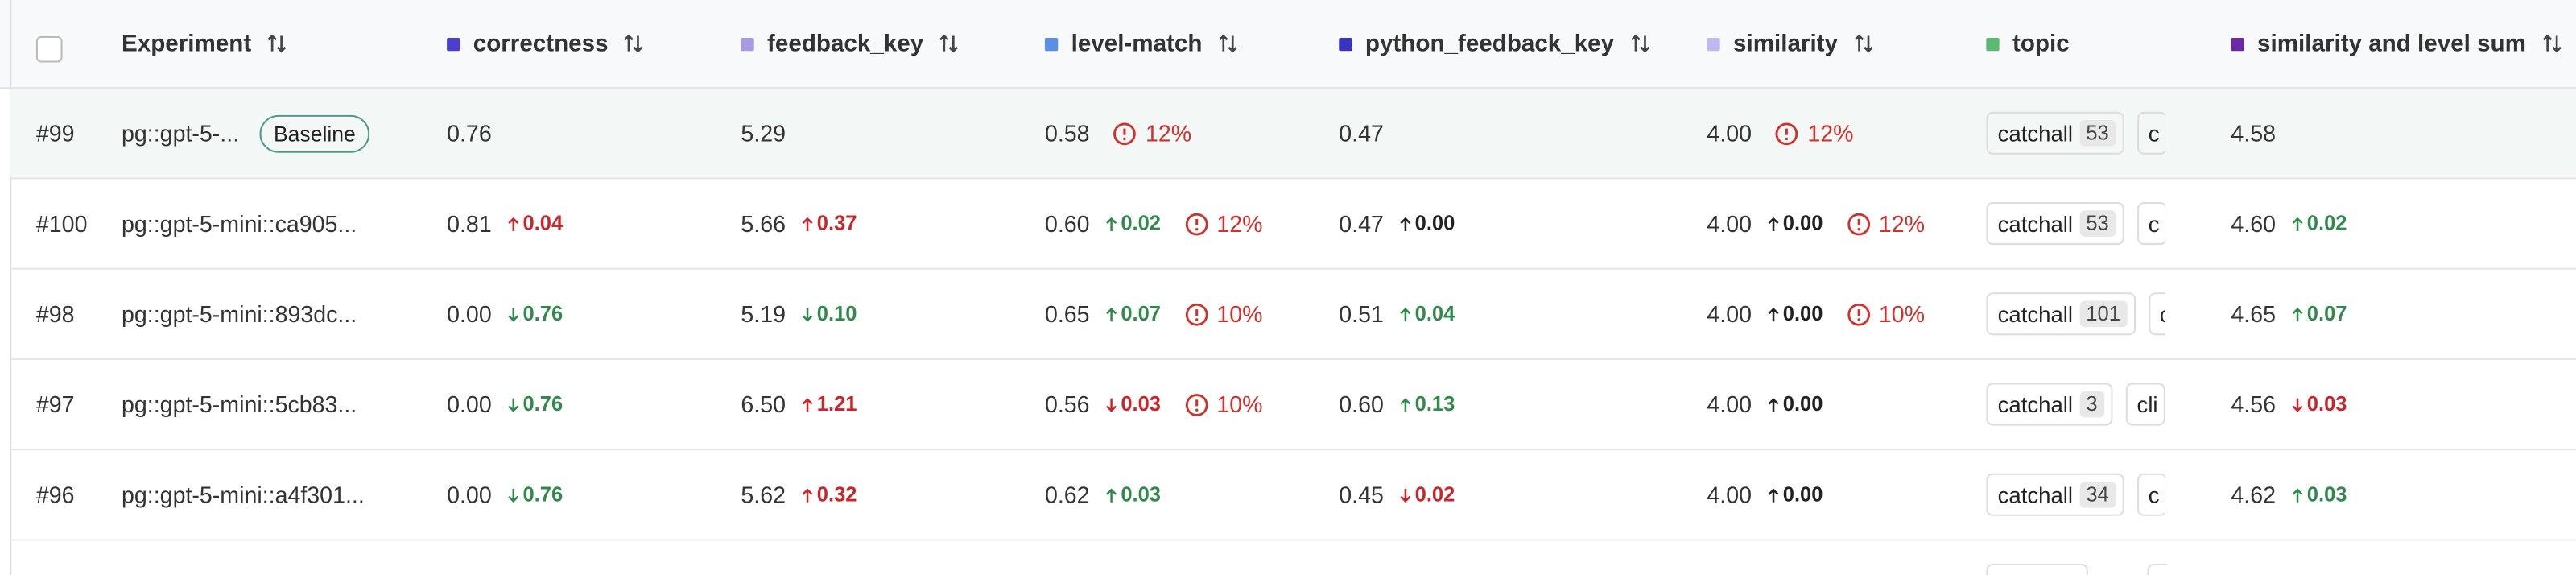 The width and height of the screenshot is (2576, 575). I want to click on metric-cell: 4.00 12%, so click(1780, 133).